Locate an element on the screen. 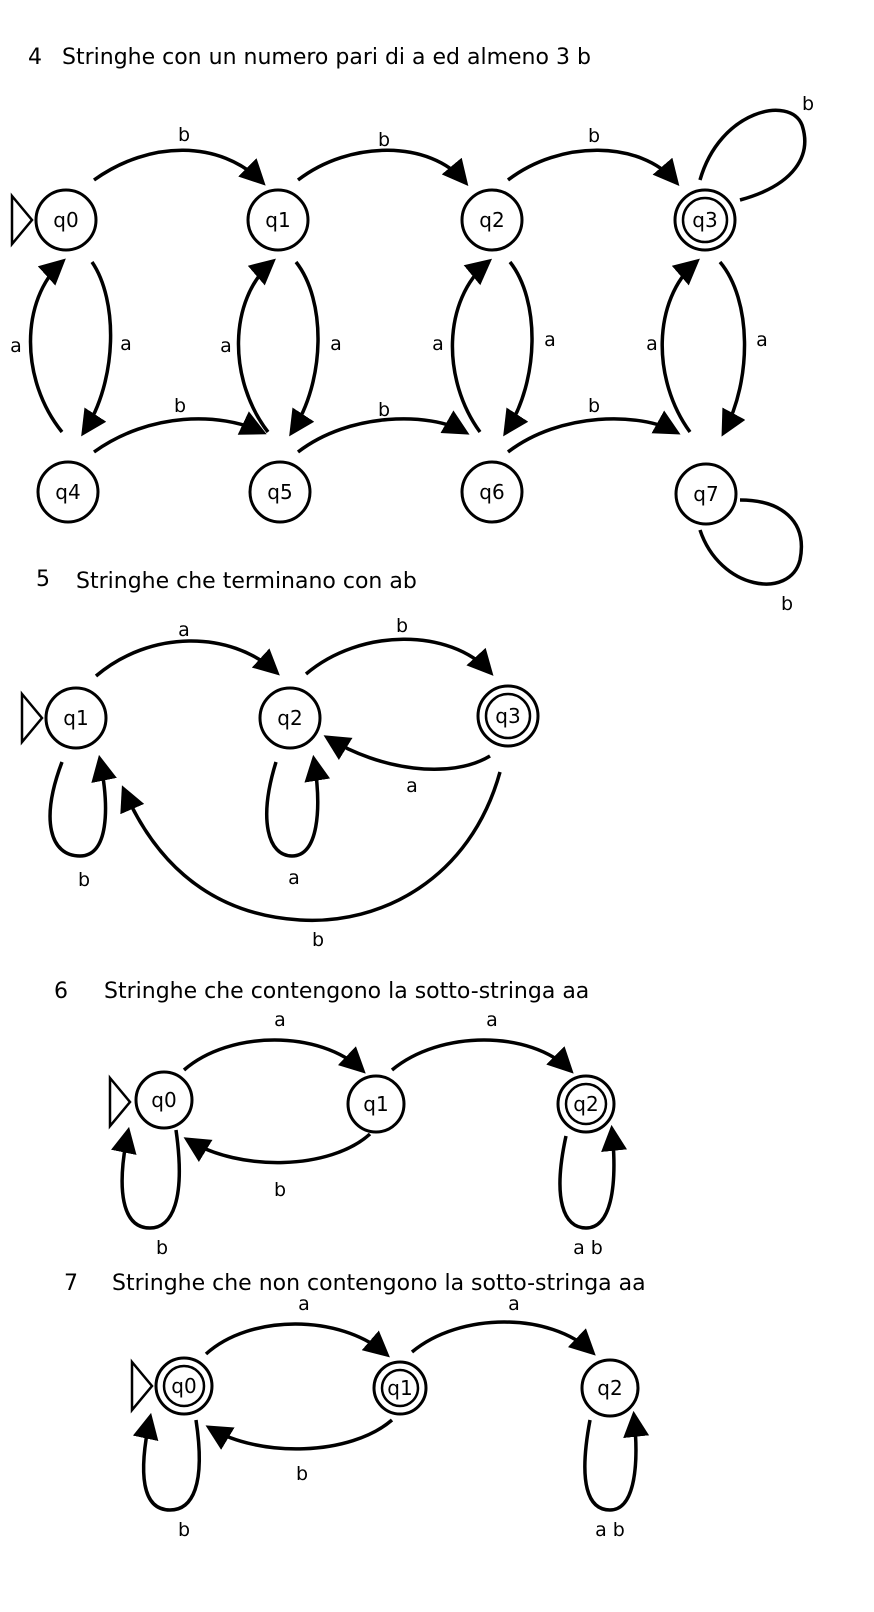 The width and height of the screenshot is (874, 1612). edge-q2-q6 is located at coordinates (518, 348).